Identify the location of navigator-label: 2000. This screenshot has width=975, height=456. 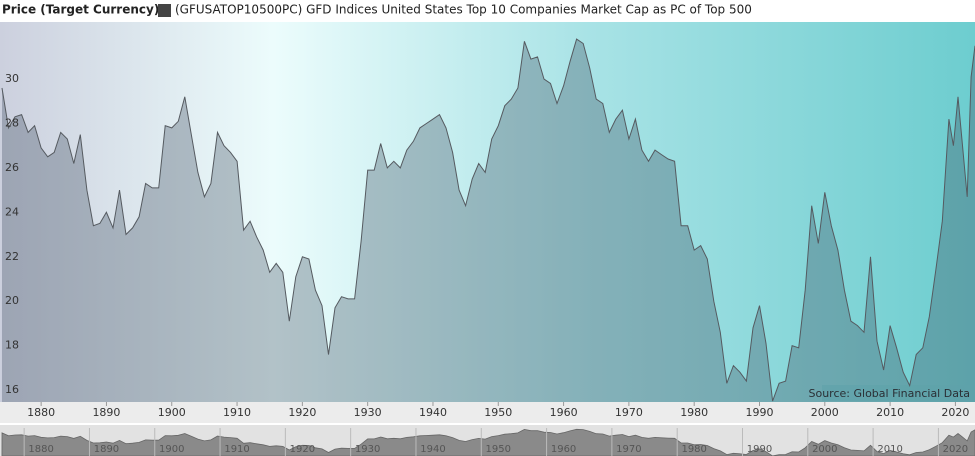
(824, 449).